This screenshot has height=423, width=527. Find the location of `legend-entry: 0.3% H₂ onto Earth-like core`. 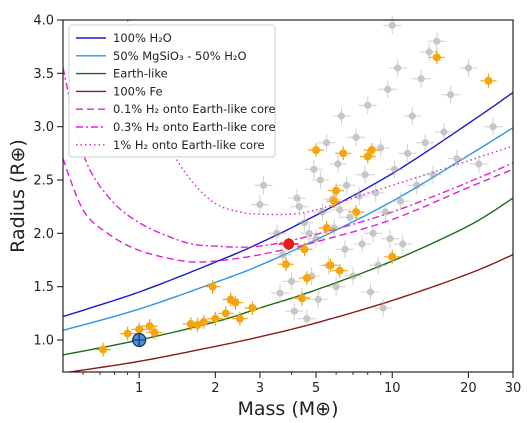

legend-entry: 0.3% H₂ onto Earth-like core is located at coordinates (176, 127).